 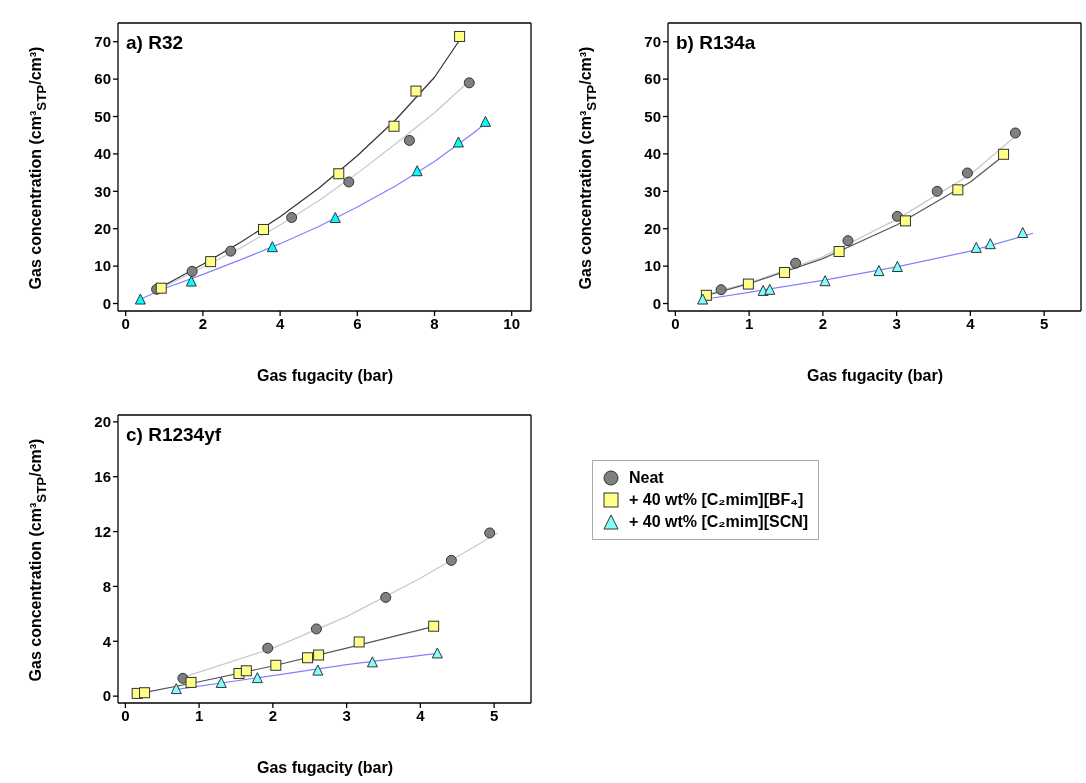 What do you see at coordinates (102, 477) in the screenshot?
I see `y-tick-label: 16` at bounding box center [102, 477].